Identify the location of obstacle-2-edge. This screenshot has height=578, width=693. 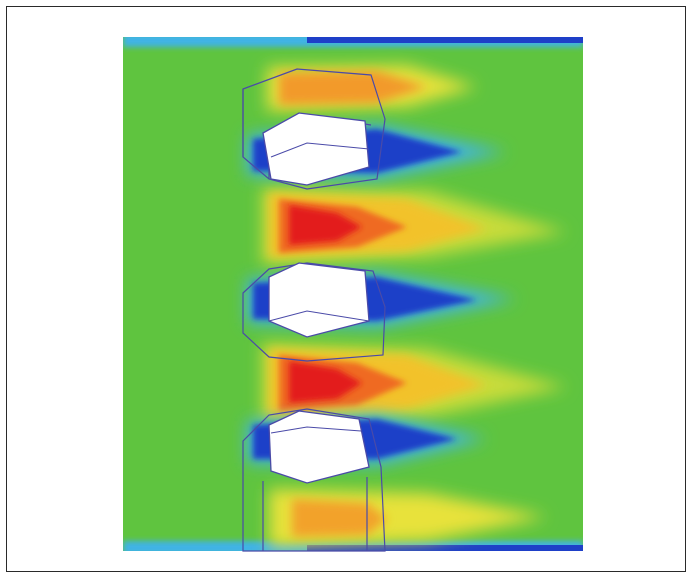
(319, 316).